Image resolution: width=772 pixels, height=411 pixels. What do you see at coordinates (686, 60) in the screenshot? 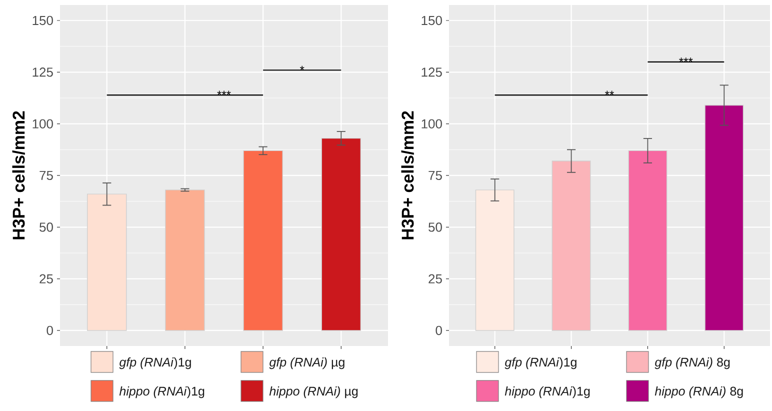
I see `annotation: ***` at bounding box center [686, 60].